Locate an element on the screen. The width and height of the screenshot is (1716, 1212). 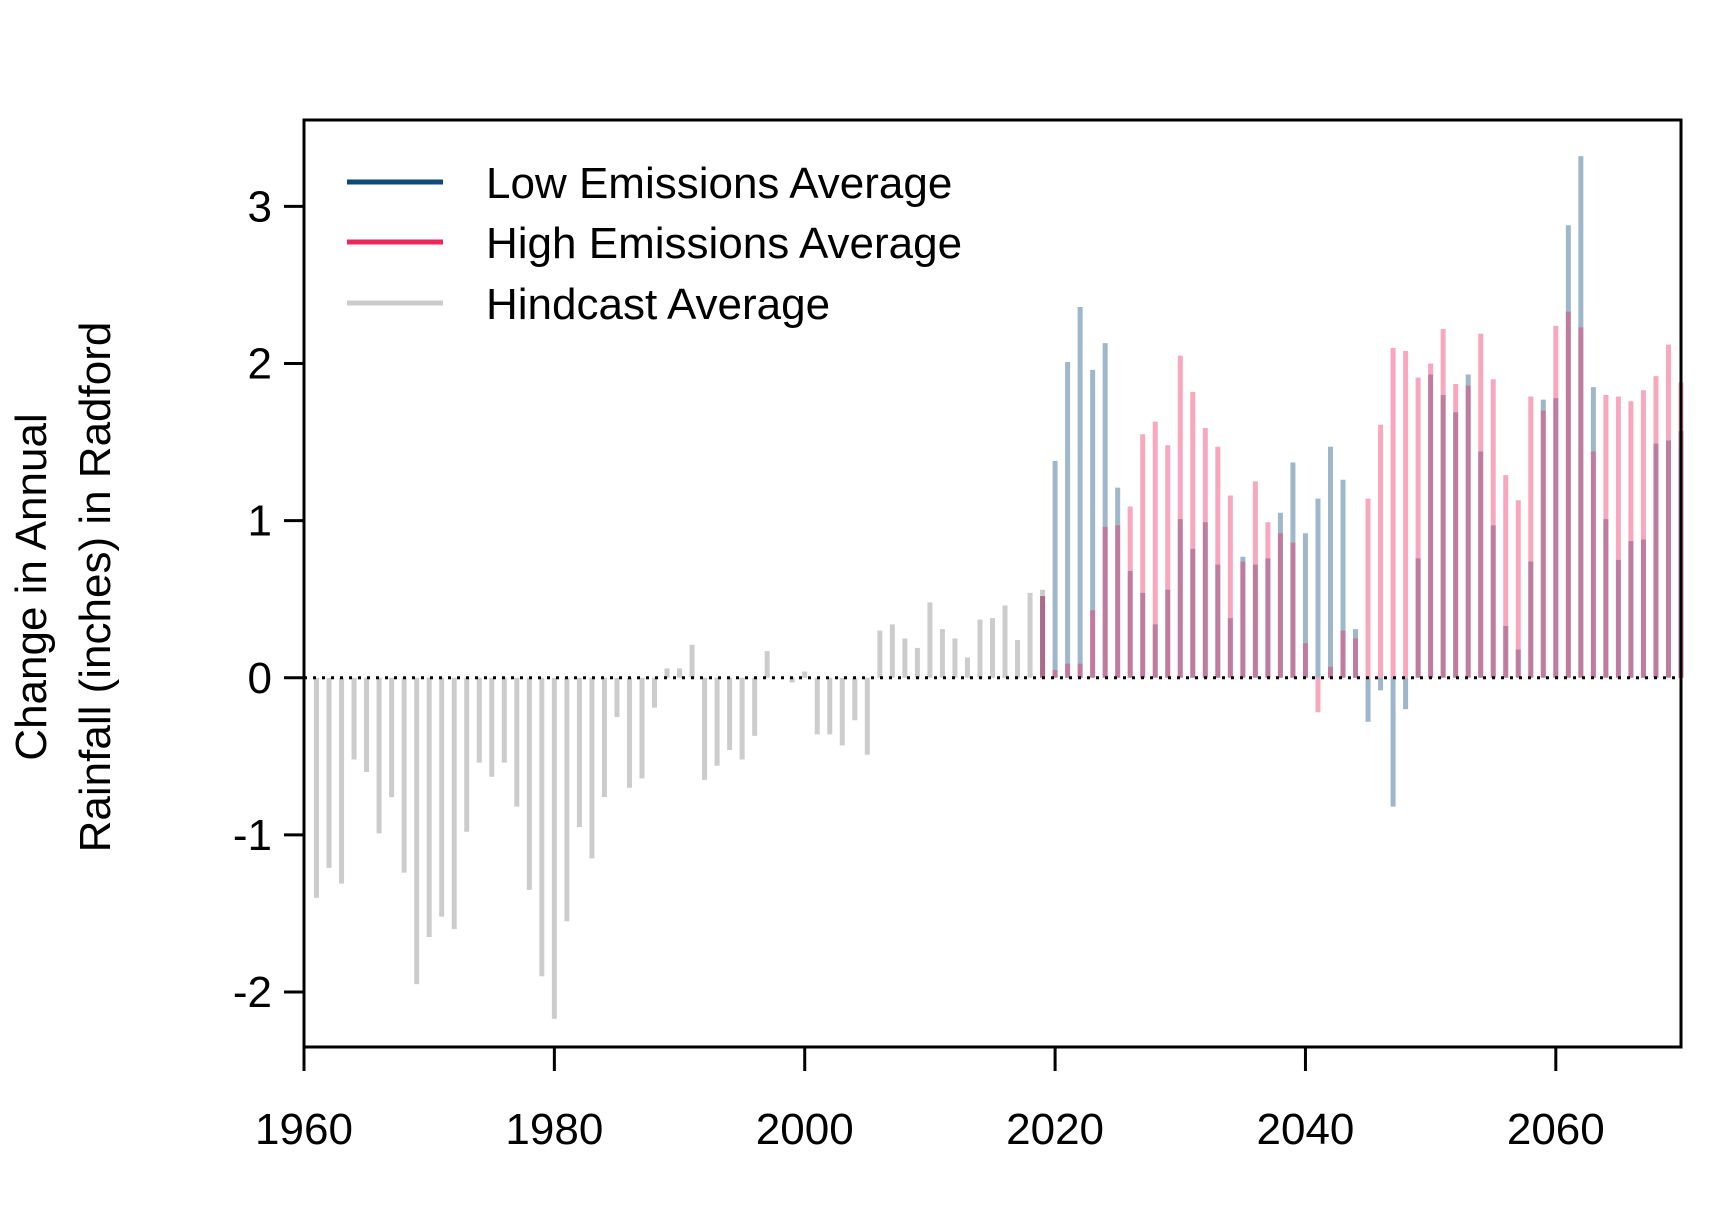
x-tick-label-2020: 2020 is located at coordinates (1055, 1129).